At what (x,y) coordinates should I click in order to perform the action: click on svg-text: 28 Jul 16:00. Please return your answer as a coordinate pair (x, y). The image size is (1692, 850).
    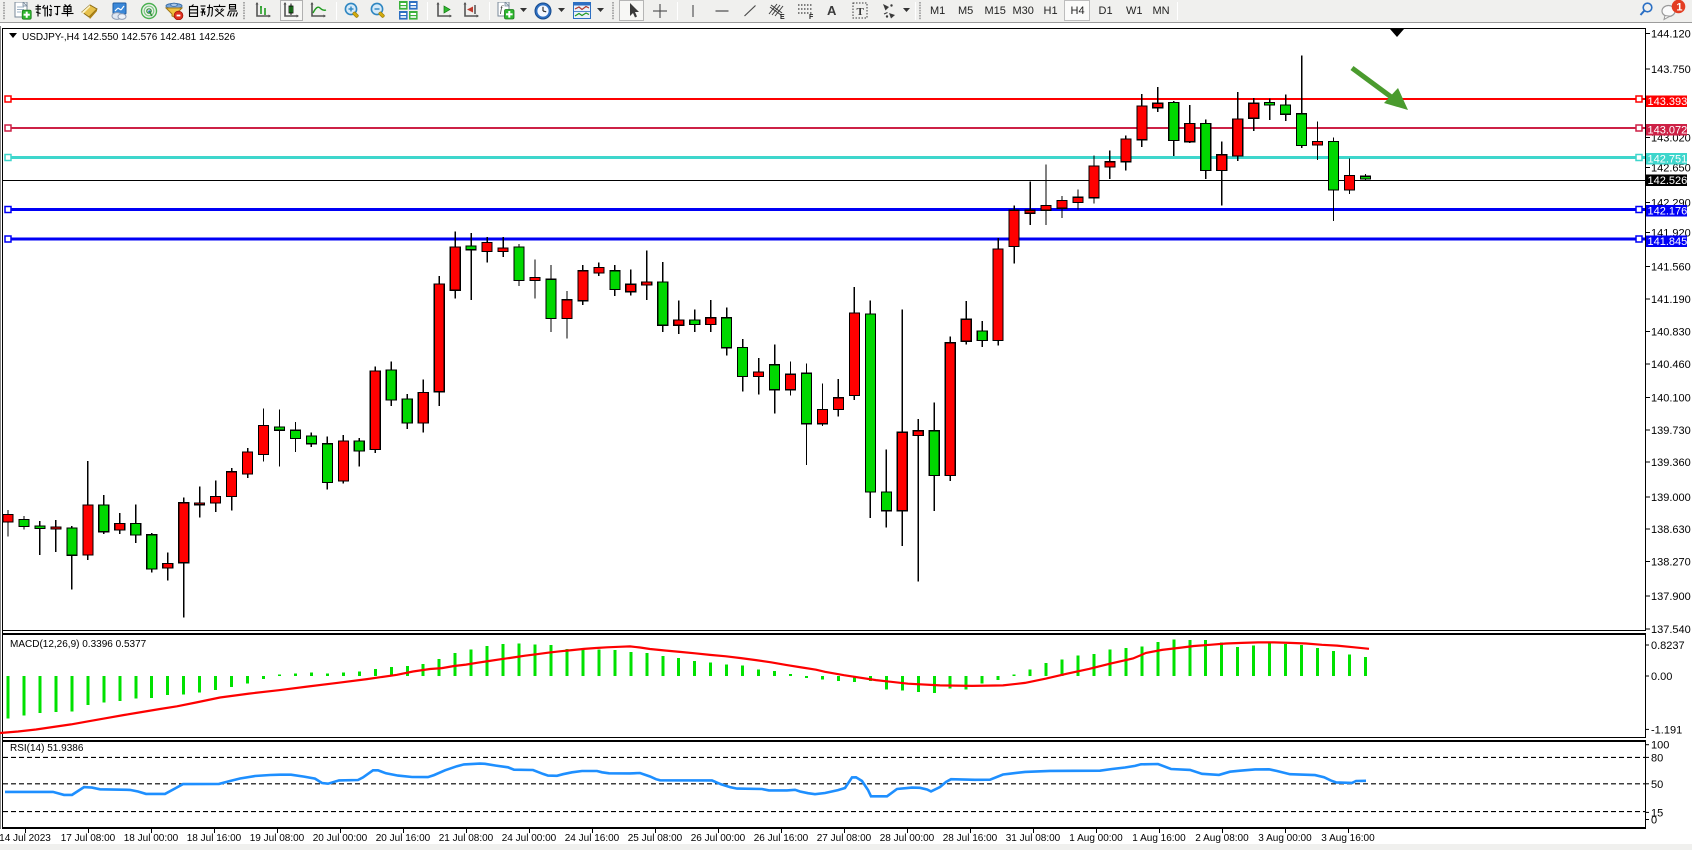
    Looking at the image, I should click on (970, 838).